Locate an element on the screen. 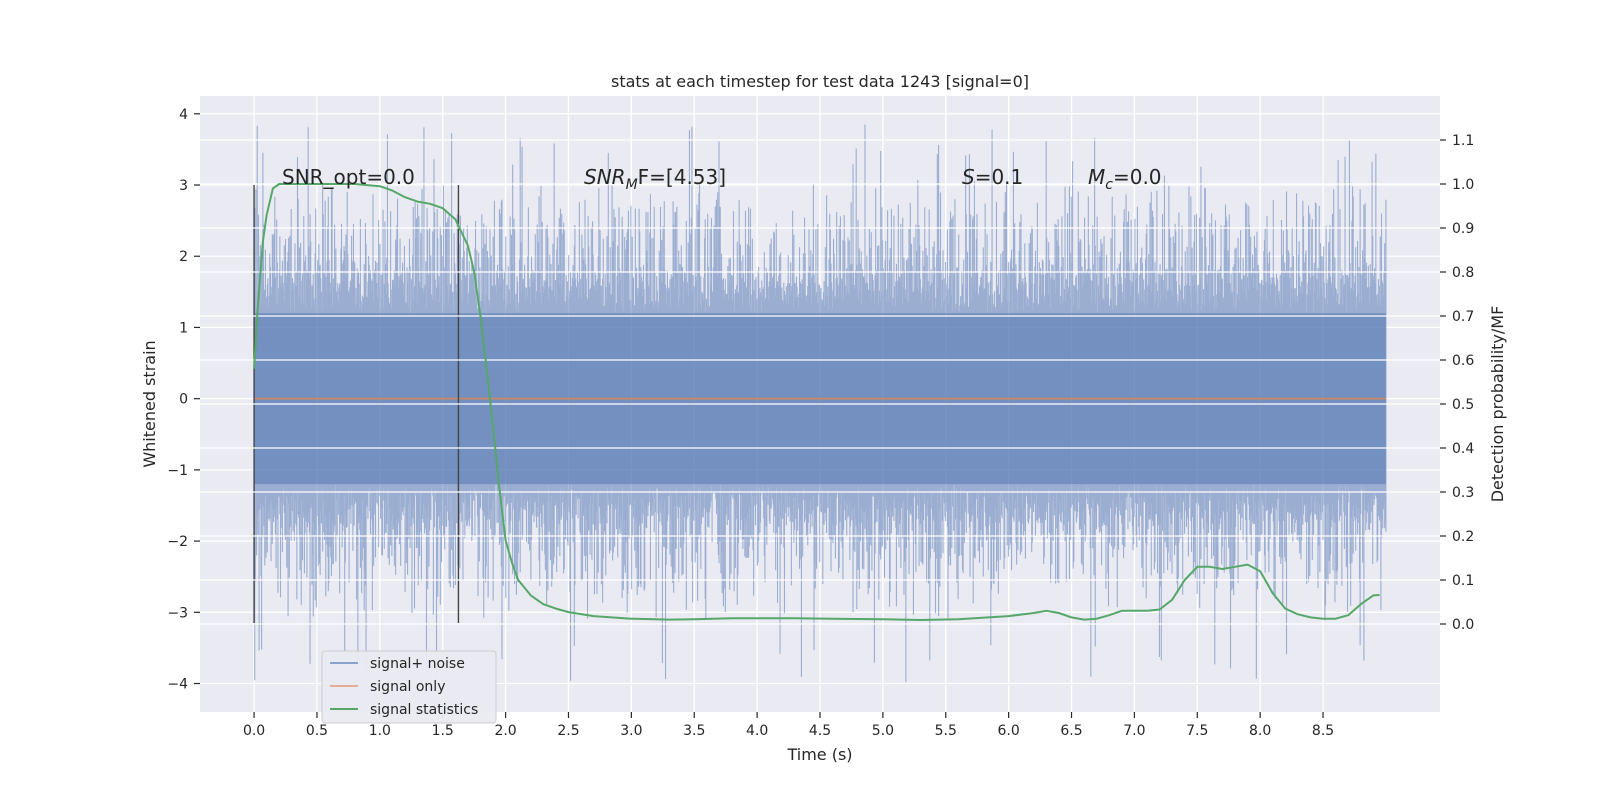  tick-label-right-10: 1.0 is located at coordinates (1463, 185).